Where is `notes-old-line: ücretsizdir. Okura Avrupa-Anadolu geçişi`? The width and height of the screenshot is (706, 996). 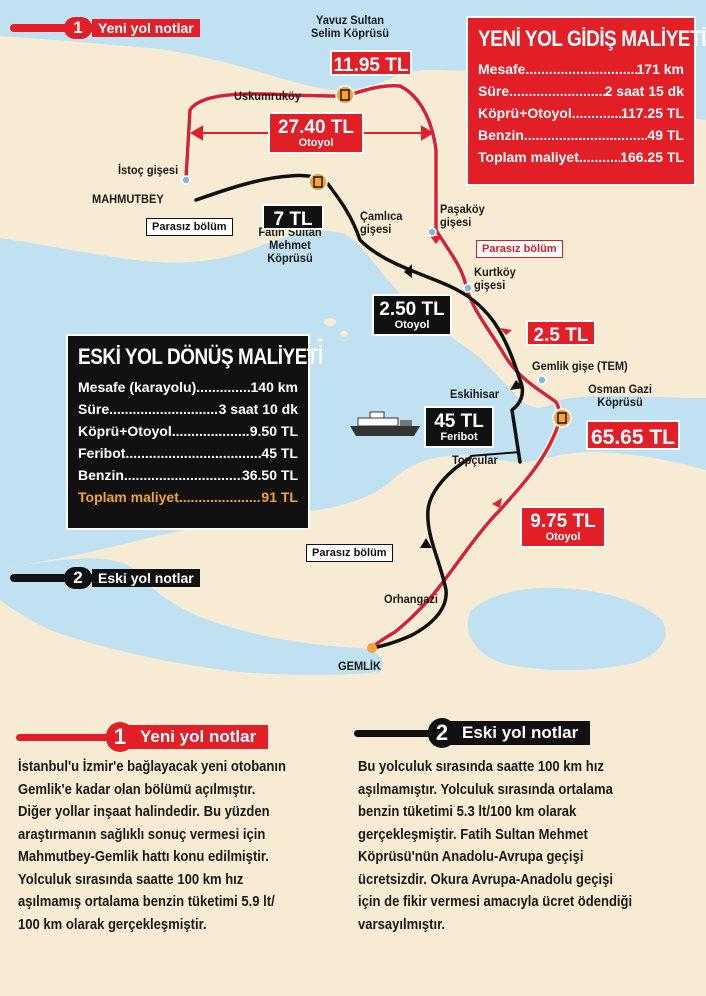
notes-old-line: ücretsizdir. Okura Avrupa-Anadolu geçişi is located at coordinates (486, 879).